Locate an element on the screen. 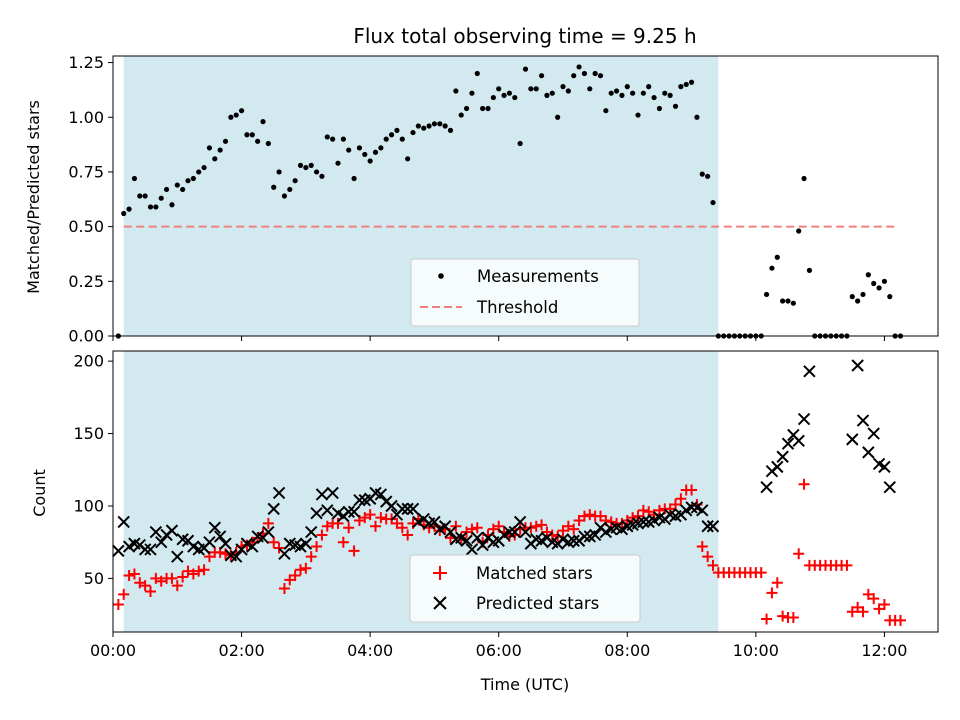  ratio-legend: Measurements Threshold is located at coordinates (525, 292).